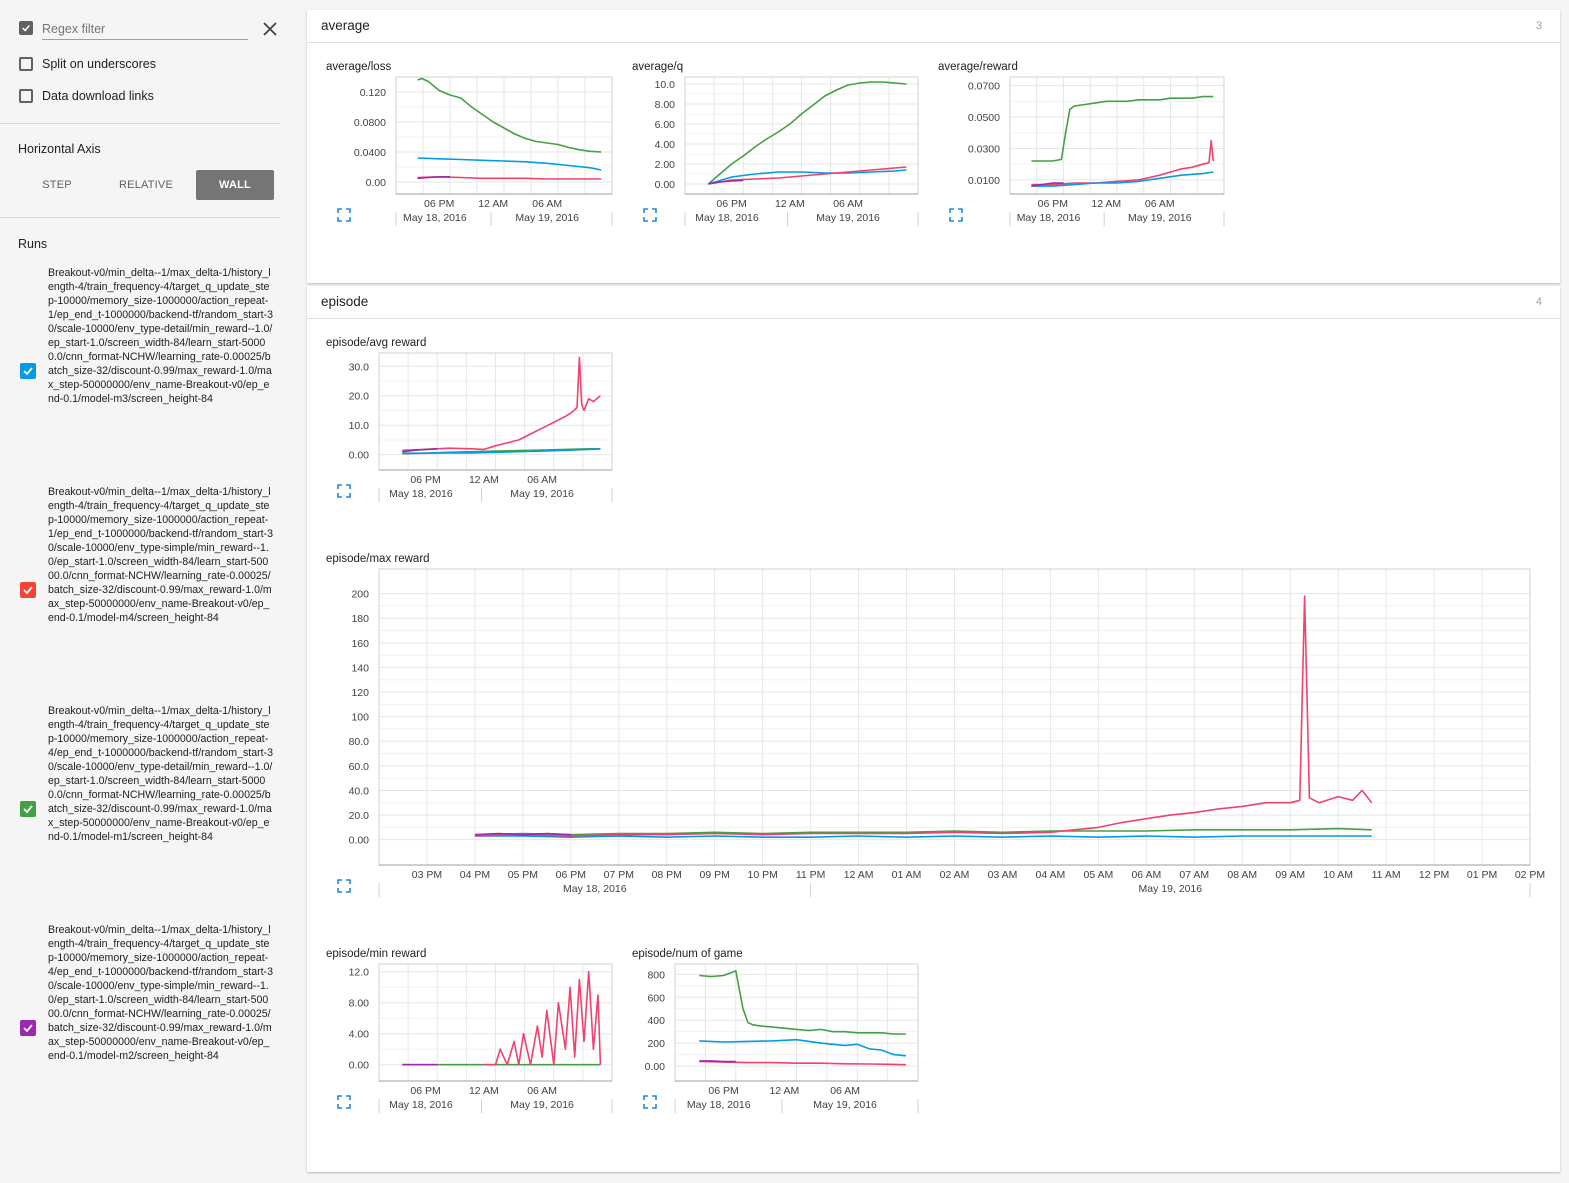  What do you see at coordinates (359, 791) in the screenshot?
I see `y-tick-label: 40.0` at bounding box center [359, 791].